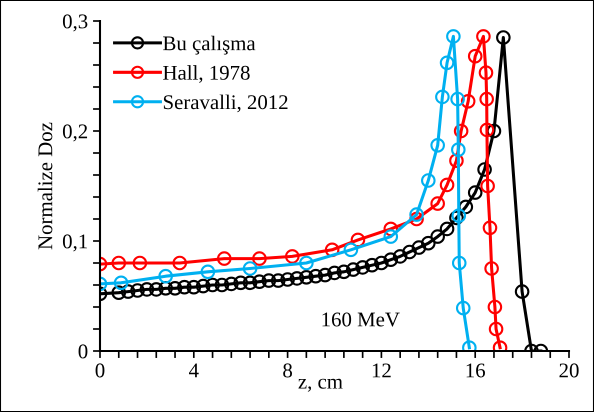 This screenshot has height=412, width=594. What do you see at coordinates (74, 243) in the screenshot?
I see `y-tick-label: 0,1` at bounding box center [74, 243].